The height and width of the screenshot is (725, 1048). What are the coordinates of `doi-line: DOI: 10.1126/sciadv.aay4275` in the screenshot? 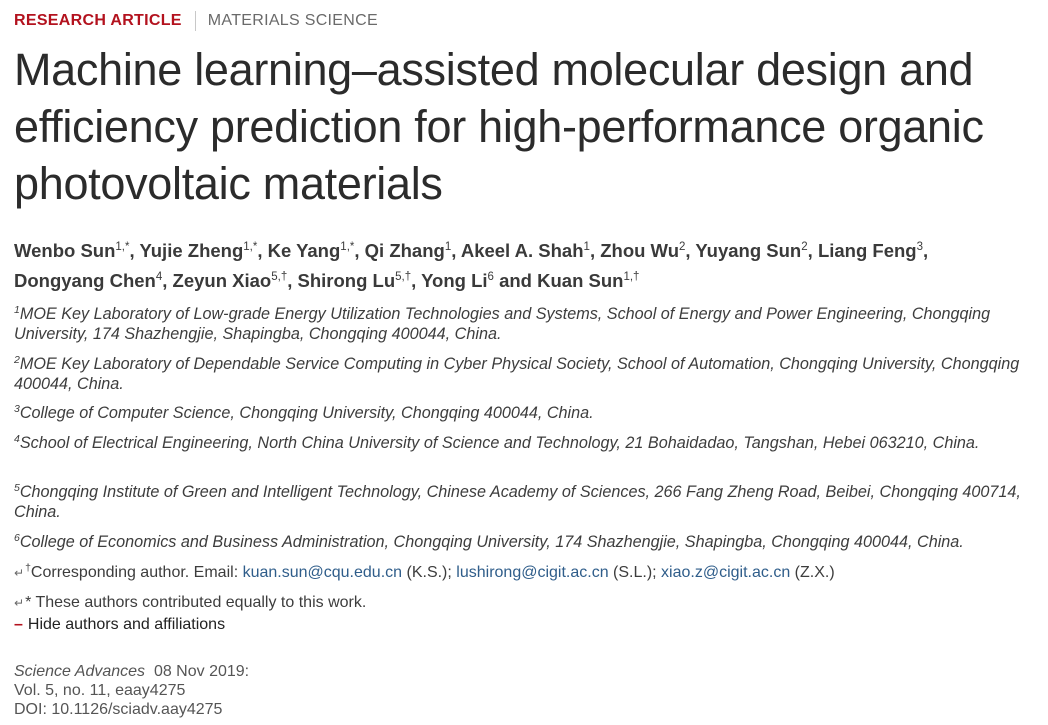 It's located at (118, 709).